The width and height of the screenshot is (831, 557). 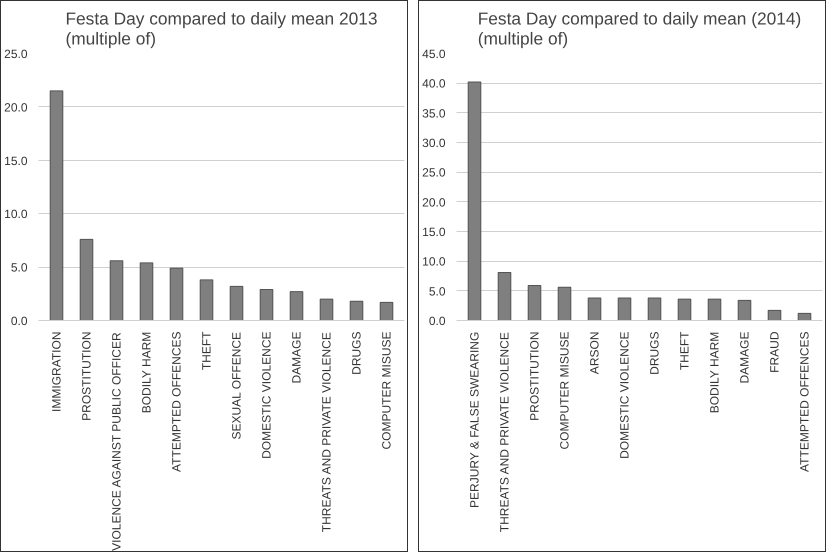 I want to click on y-tick-label: 40.0, so click(x=434, y=83).